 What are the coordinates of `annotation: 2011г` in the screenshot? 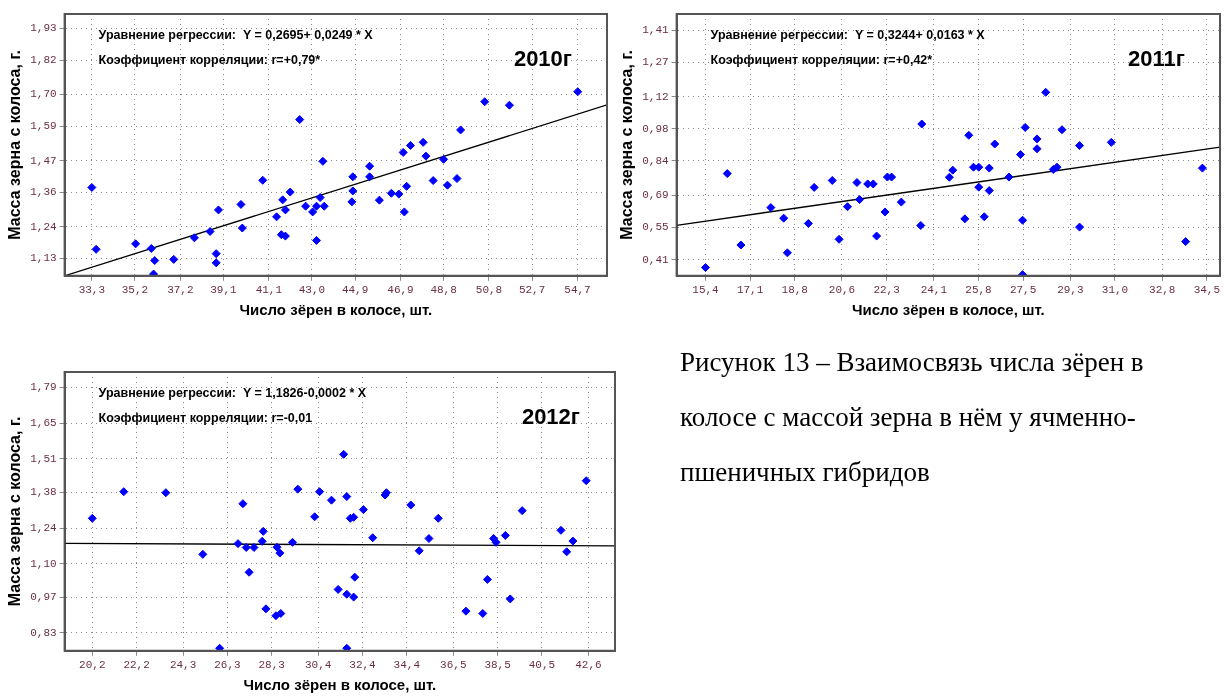 It's located at (1156, 59).